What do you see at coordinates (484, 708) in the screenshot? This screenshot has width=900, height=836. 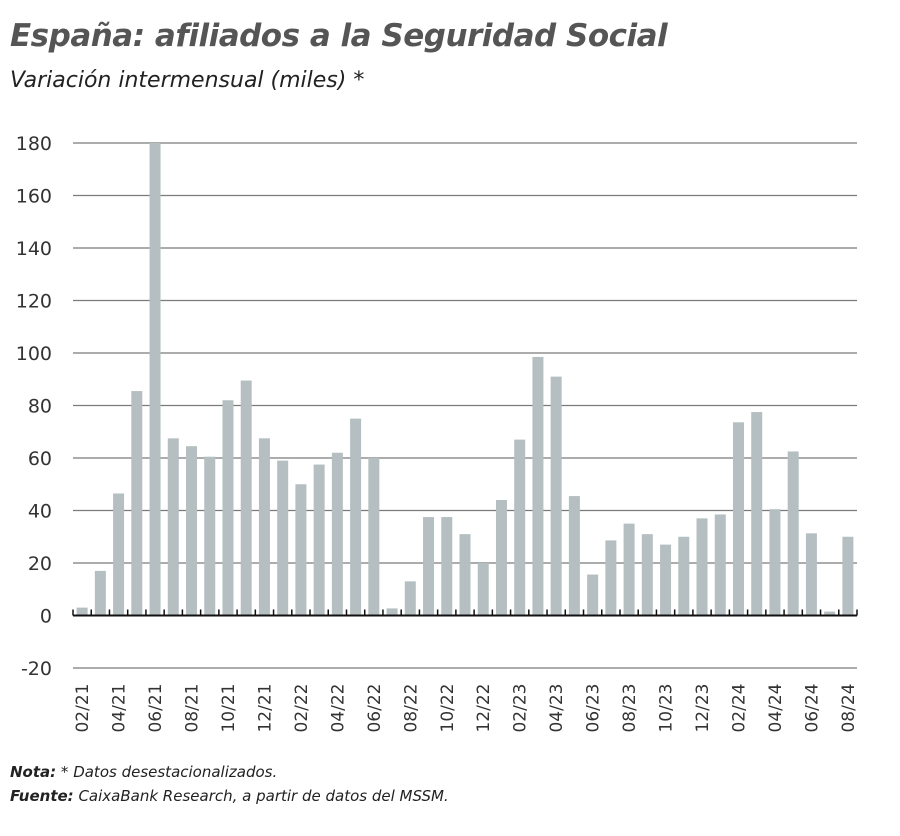 I see `x-tick-label: 12/22` at bounding box center [484, 708].